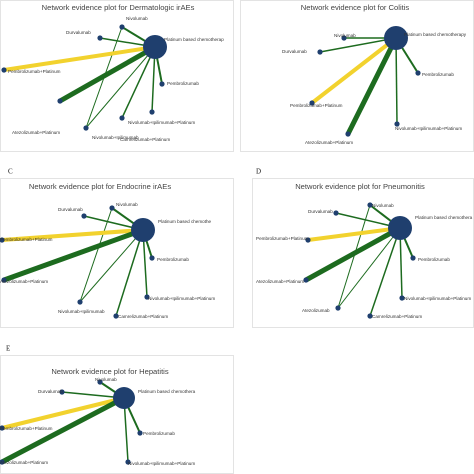 Image resolution: width=474 pixels, height=474 pixels. I want to click on node-label: Atezolizumab, so click(316, 310).